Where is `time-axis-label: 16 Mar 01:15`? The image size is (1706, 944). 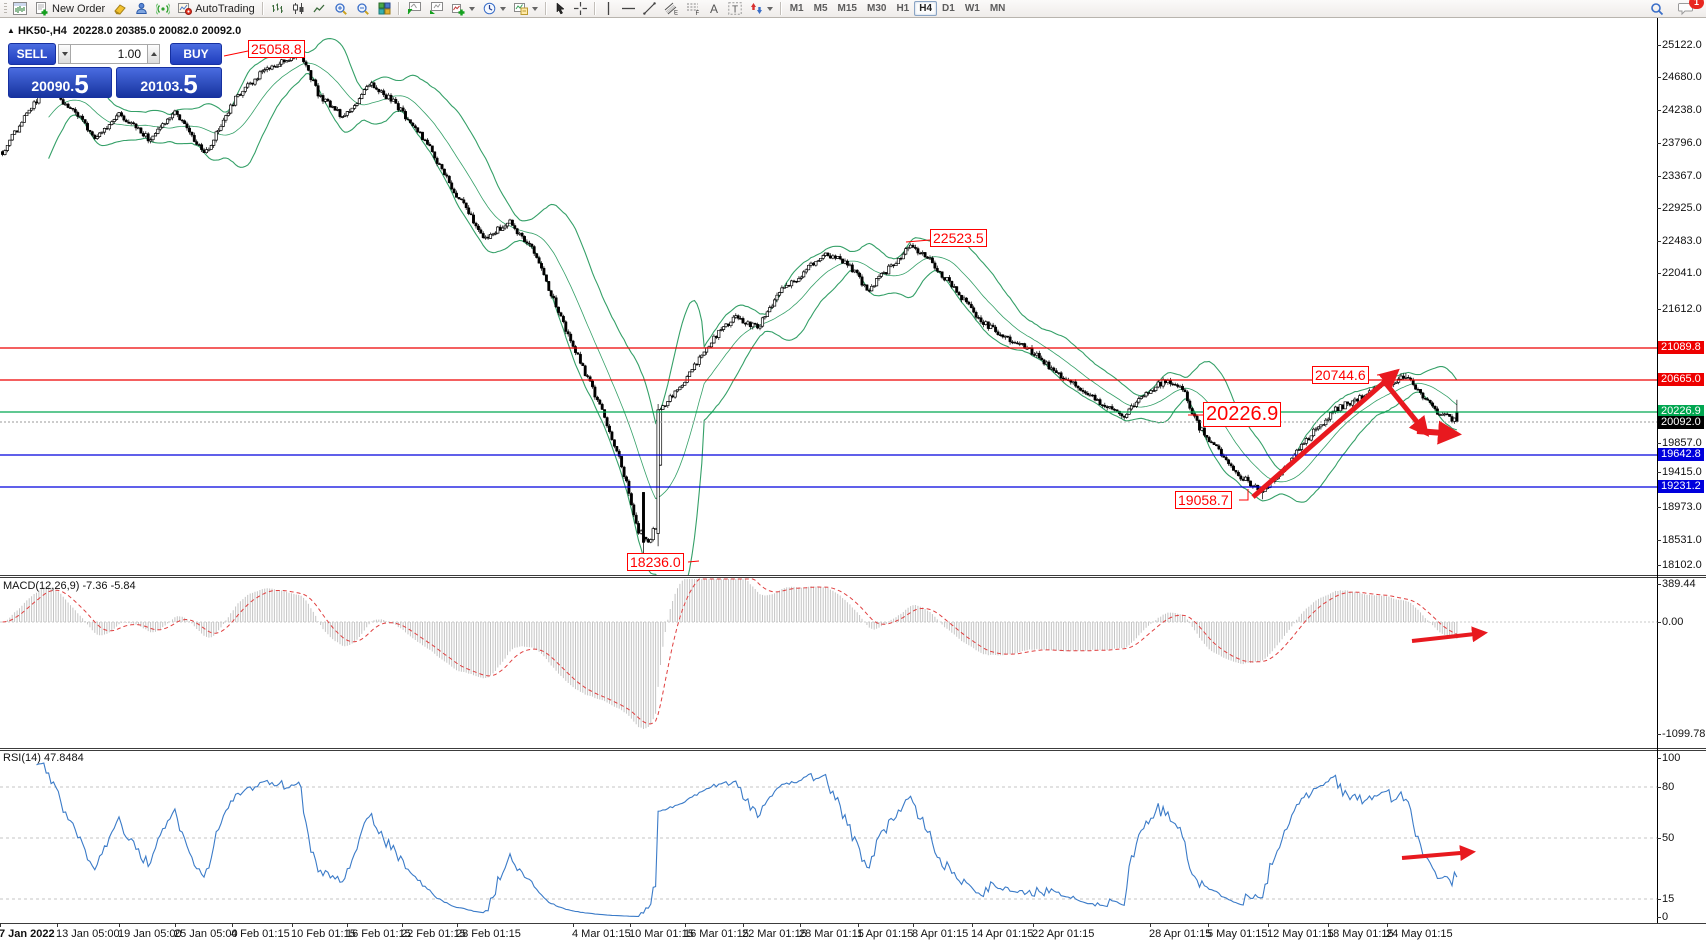 time-axis-label: 16 Mar 01:15 is located at coordinates (716, 934).